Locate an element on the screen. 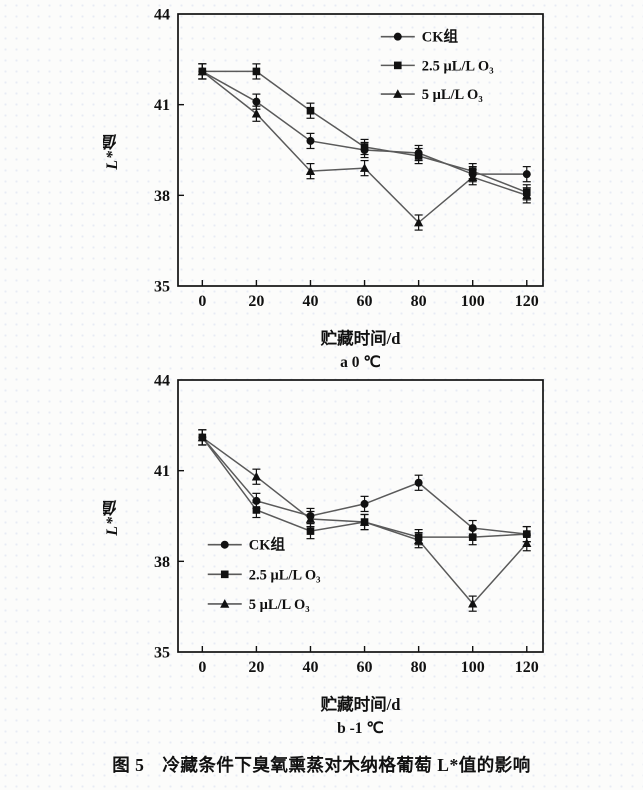 Image resolution: width=643 pixels, height=790 pixels. sub-caption-b: b -1 ℃ is located at coordinates (360, 728).